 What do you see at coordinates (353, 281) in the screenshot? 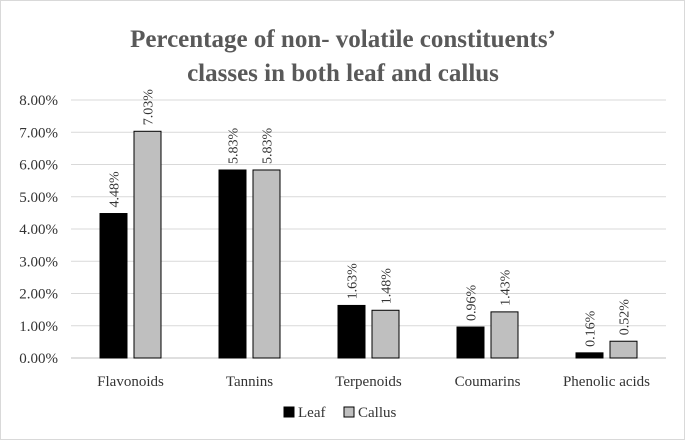
I see `data-label: 1.63%` at bounding box center [353, 281].